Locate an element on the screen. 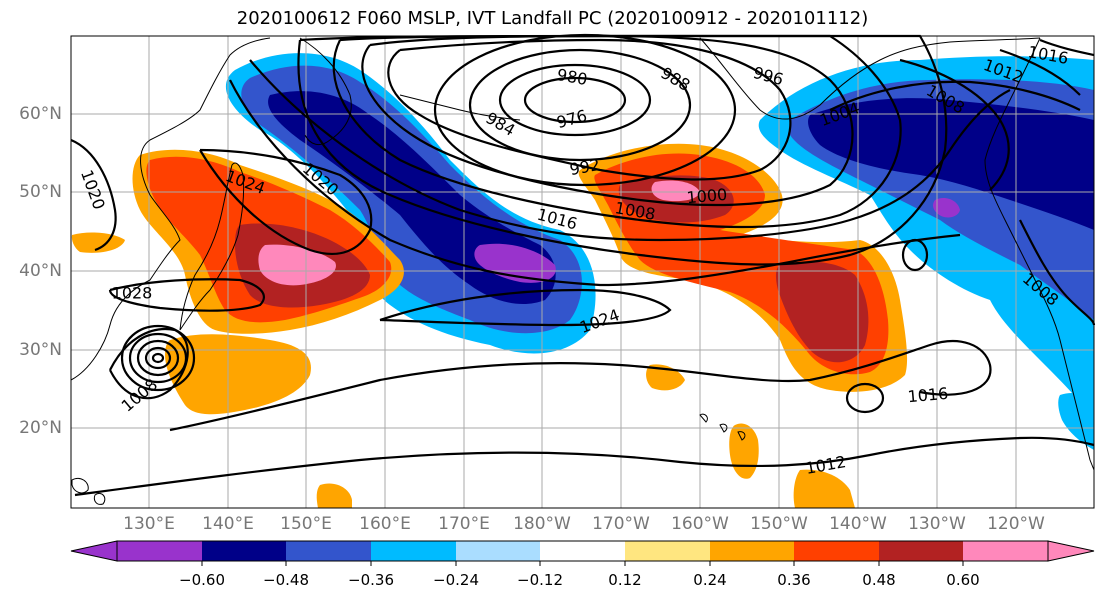 This screenshot has width=1105, height=601. colorbar-tick-label: 0.60 is located at coordinates (963, 580).